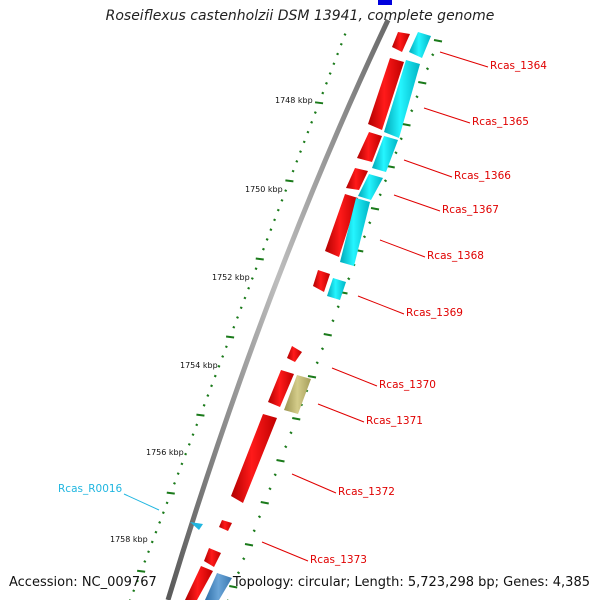 The width and height of the screenshot is (600, 600). Describe the element at coordinates (90, 489) in the screenshot. I see `label-rcas-r0016: Rcas_R0016` at that location.